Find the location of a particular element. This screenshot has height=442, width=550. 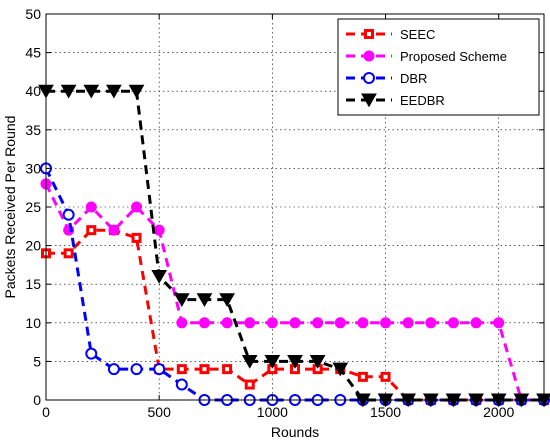

legend-entry: Proposed Scheme is located at coordinates (426, 56).